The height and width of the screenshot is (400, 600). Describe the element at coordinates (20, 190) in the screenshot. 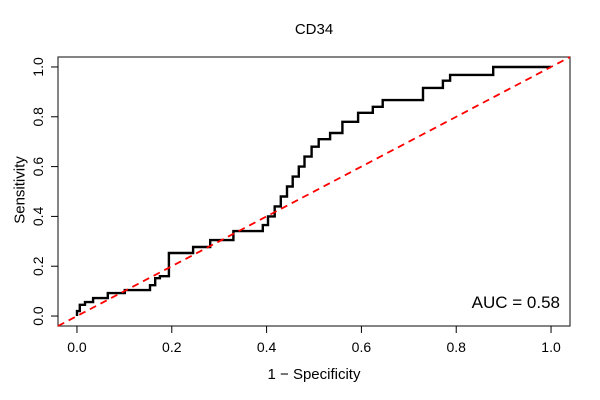

I see `y-axis-label: Sensitivity` at that location.